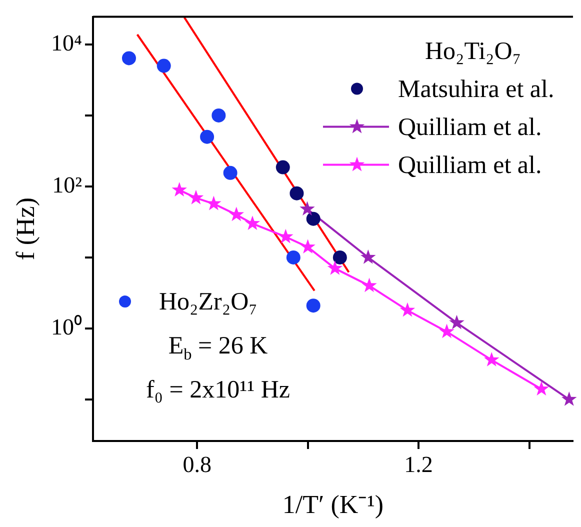 The height and width of the screenshot is (527, 581). What do you see at coordinates (66, 43) in the screenshot?
I see `y-tick-label: 10⁴` at bounding box center [66, 43].